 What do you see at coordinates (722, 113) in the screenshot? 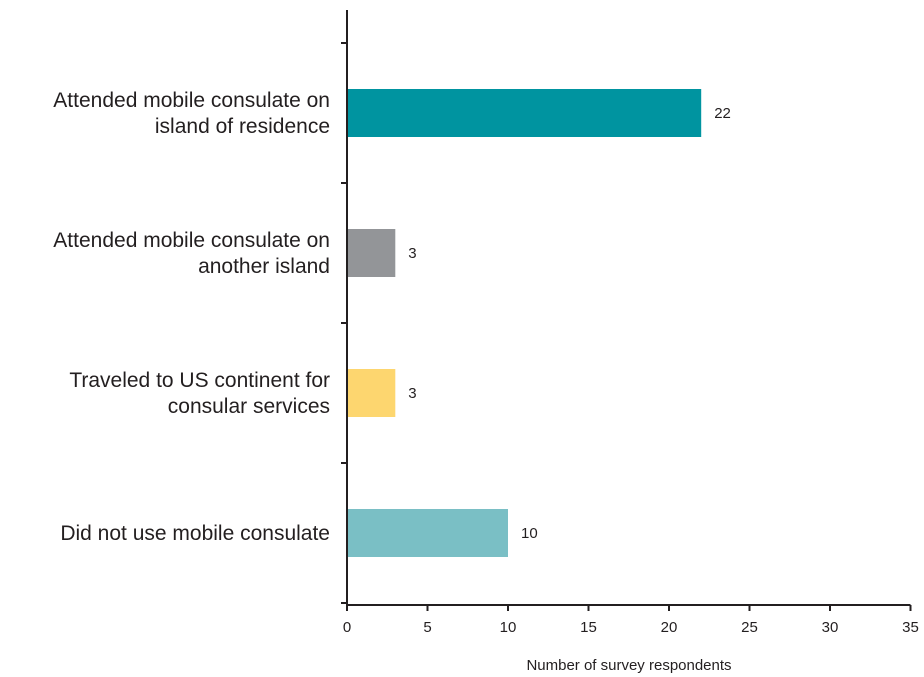
I see `value-label-0: 22` at bounding box center [722, 113].